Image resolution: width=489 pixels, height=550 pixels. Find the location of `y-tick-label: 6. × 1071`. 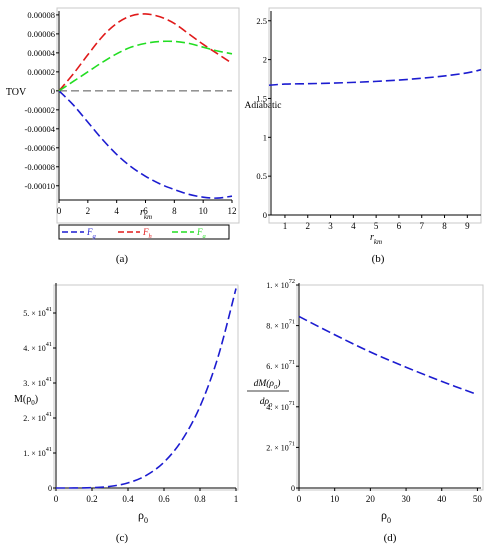

y-tick-label: 6. × 1071 is located at coordinates (280, 365).